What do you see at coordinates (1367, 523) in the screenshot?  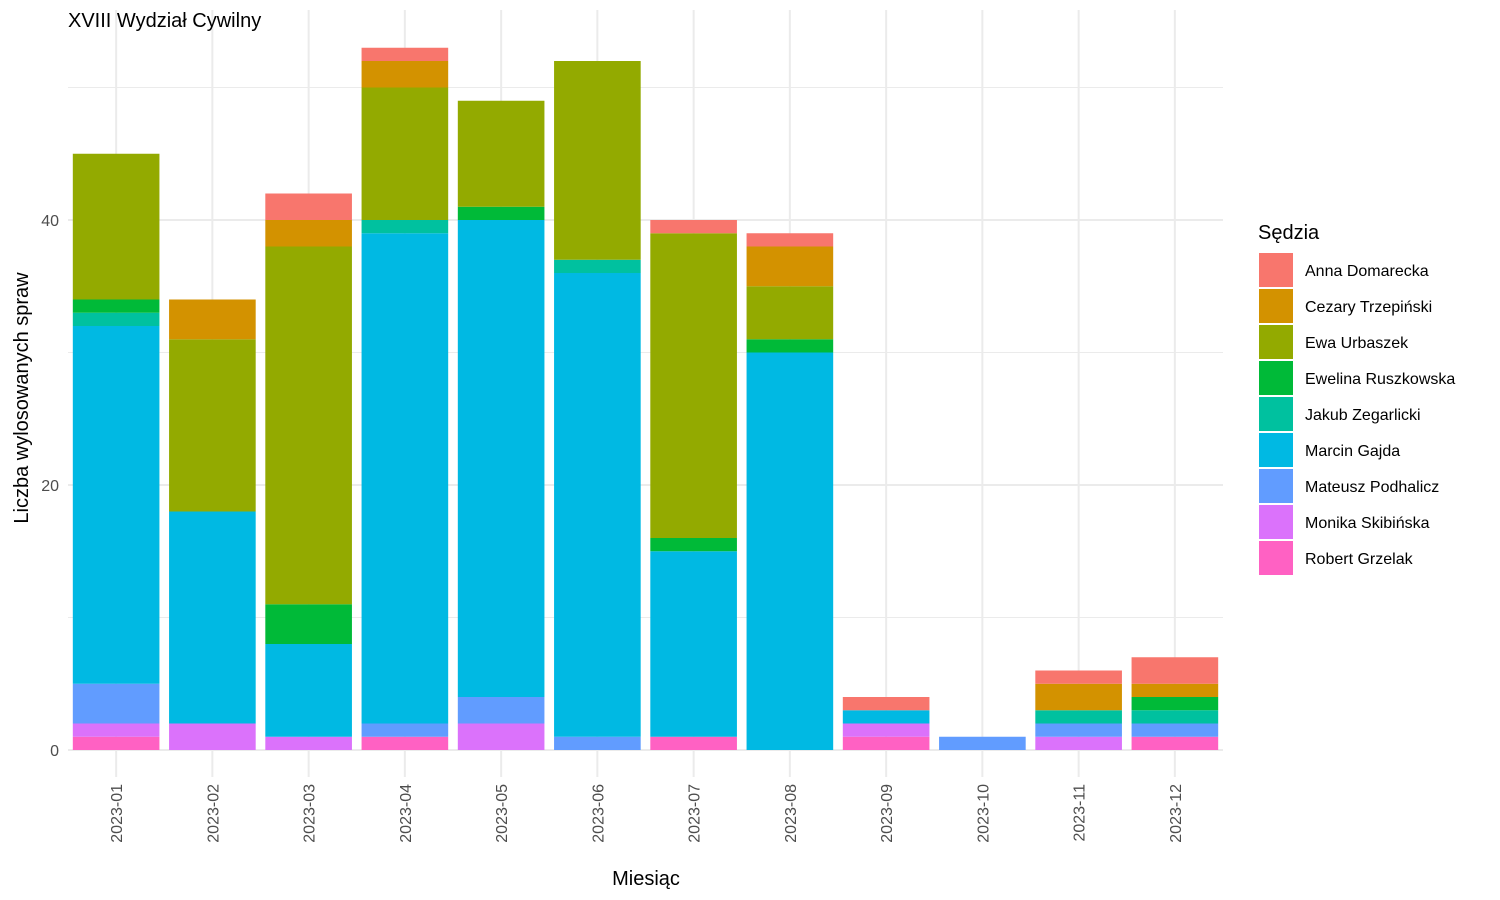 I see `legend-label: Monika Skibińska` at bounding box center [1367, 523].